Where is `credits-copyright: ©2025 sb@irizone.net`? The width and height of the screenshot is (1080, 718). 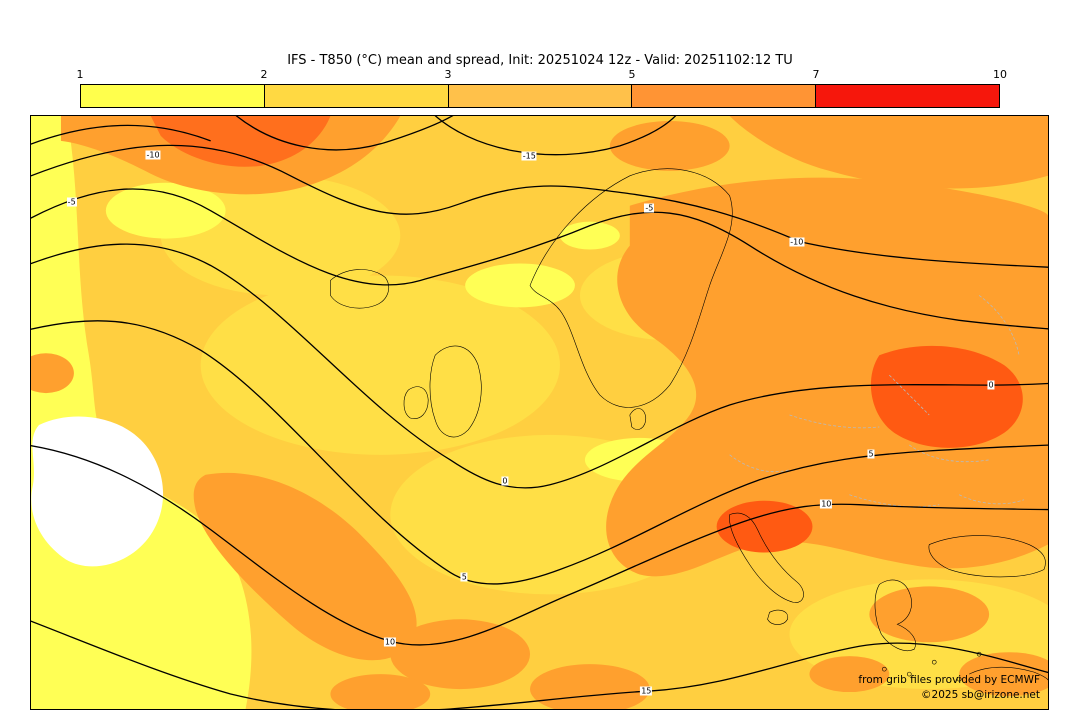 credits-copyright: ©2025 sb@irizone.net is located at coordinates (980, 695).